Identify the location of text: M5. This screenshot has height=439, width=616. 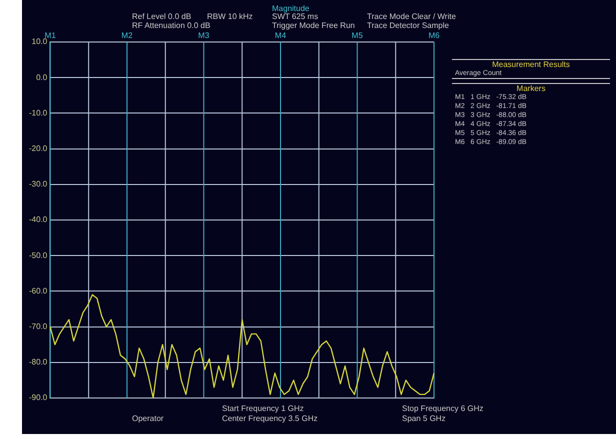
(357, 35).